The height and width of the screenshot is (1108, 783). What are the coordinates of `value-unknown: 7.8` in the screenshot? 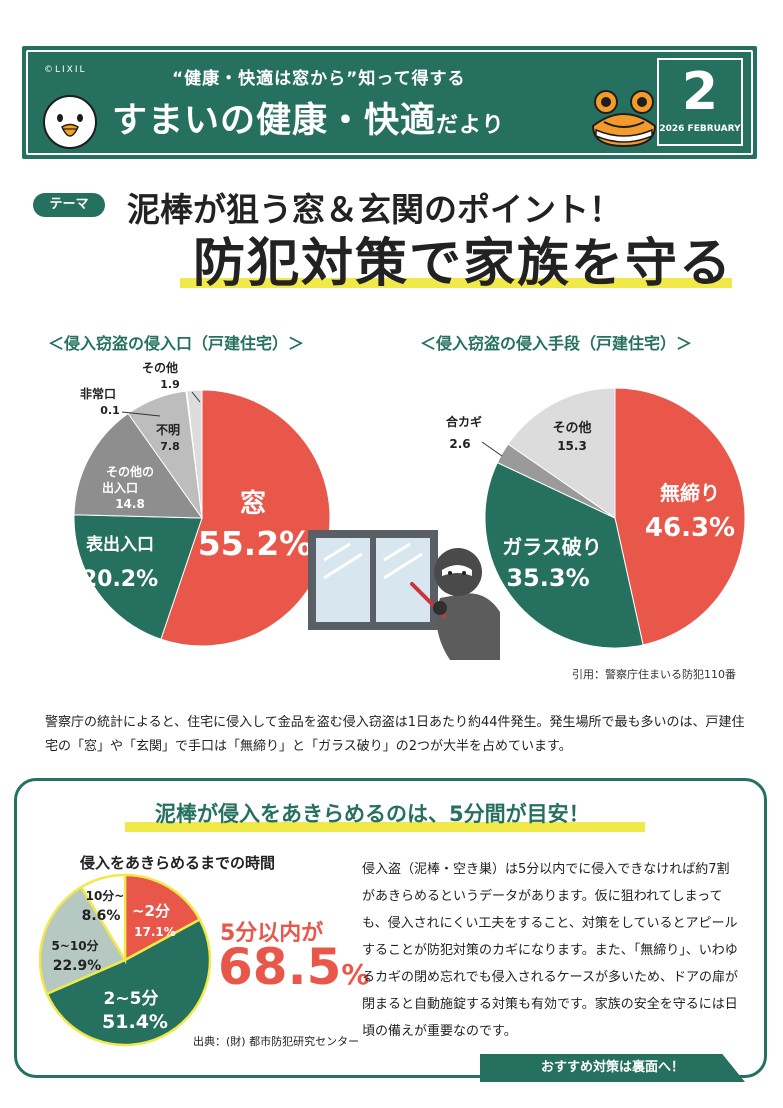 It's located at (170, 446).